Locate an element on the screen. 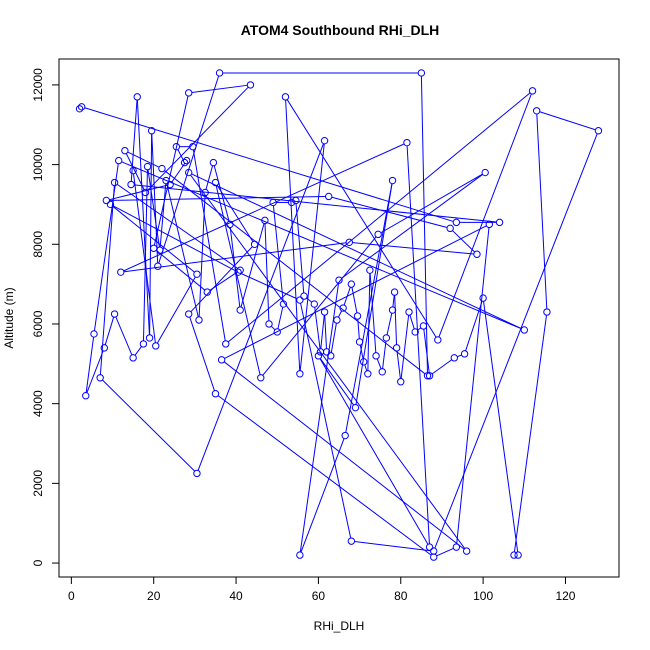 The width and height of the screenshot is (650, 650). y-tick-label: 6000 is located at coordinates (38, 323).